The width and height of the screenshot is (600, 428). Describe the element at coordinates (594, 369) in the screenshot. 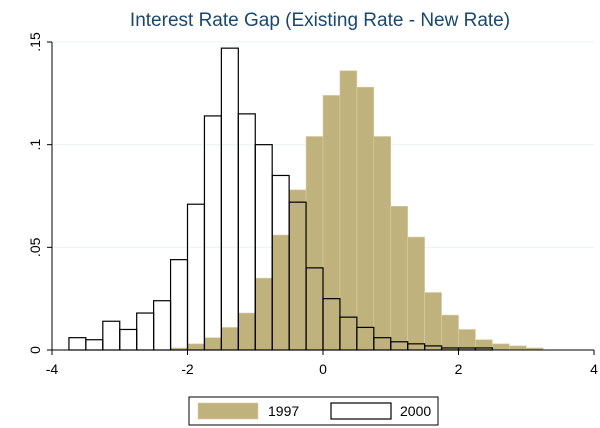

I see `x-tick-label-4: 4` at that location.